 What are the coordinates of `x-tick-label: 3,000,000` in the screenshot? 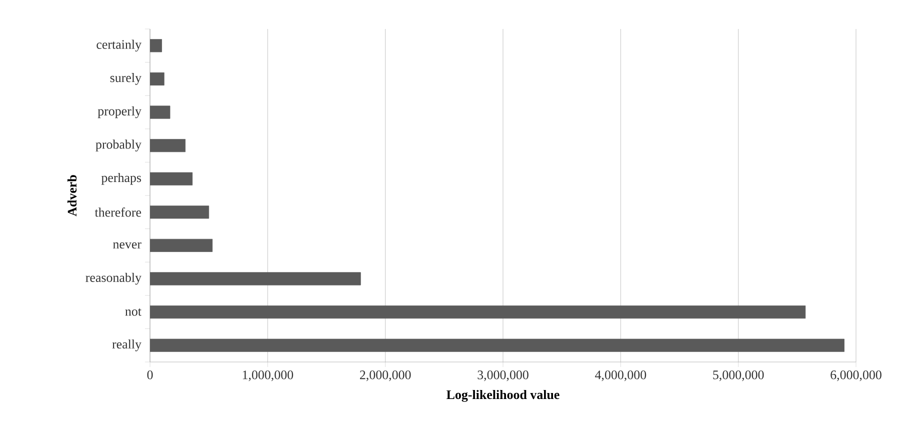 It's located at (503, 376).